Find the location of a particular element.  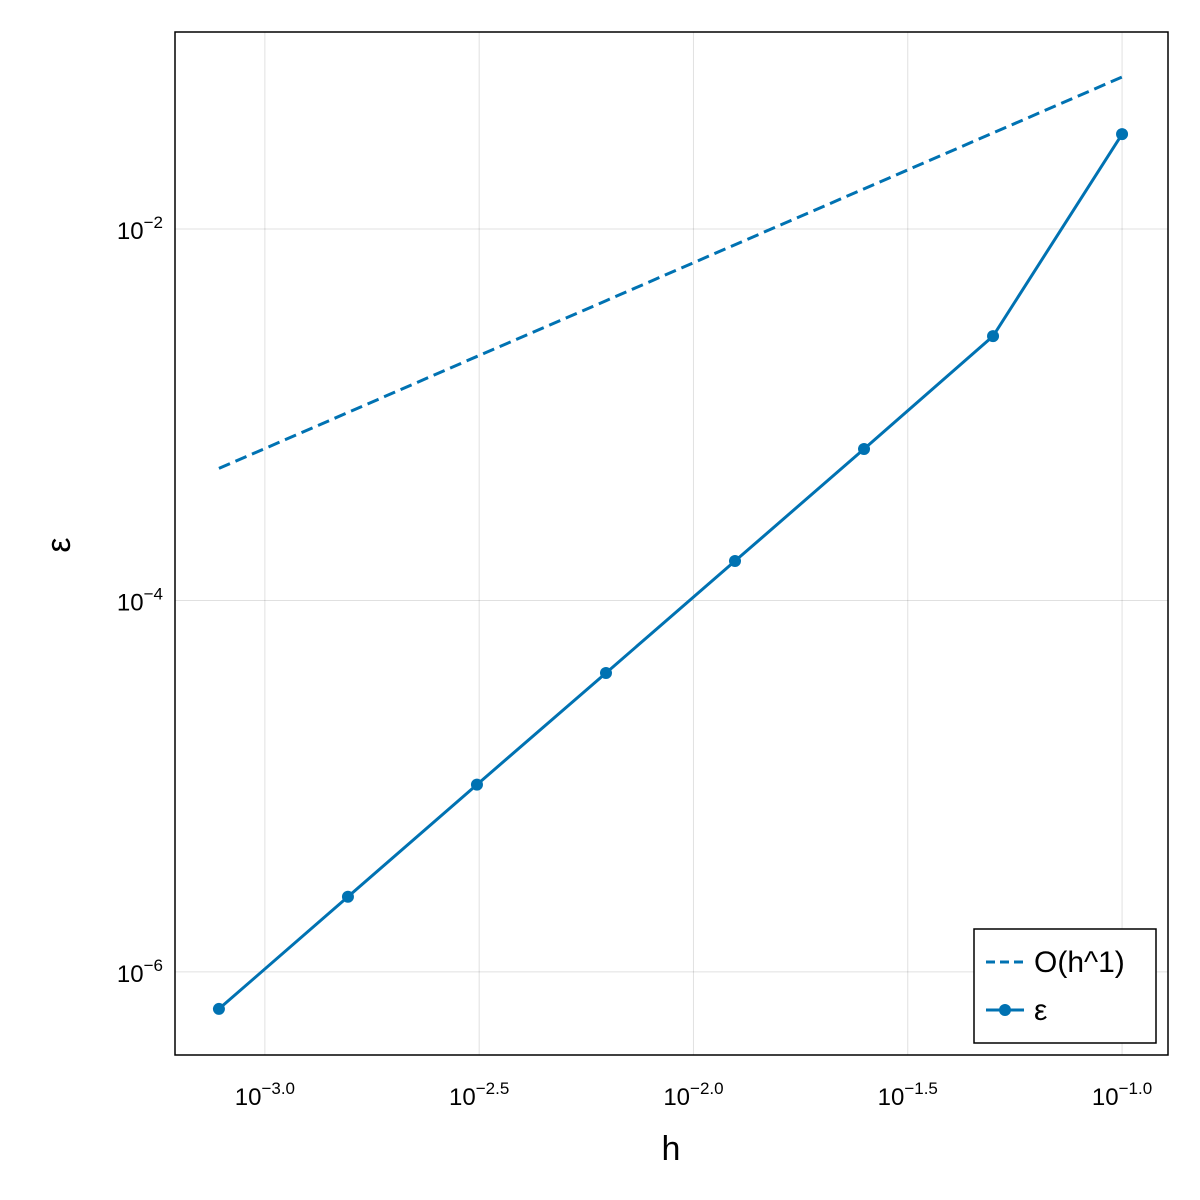

tick-label: 10−2.0 is located at coordinates (693, 1095).